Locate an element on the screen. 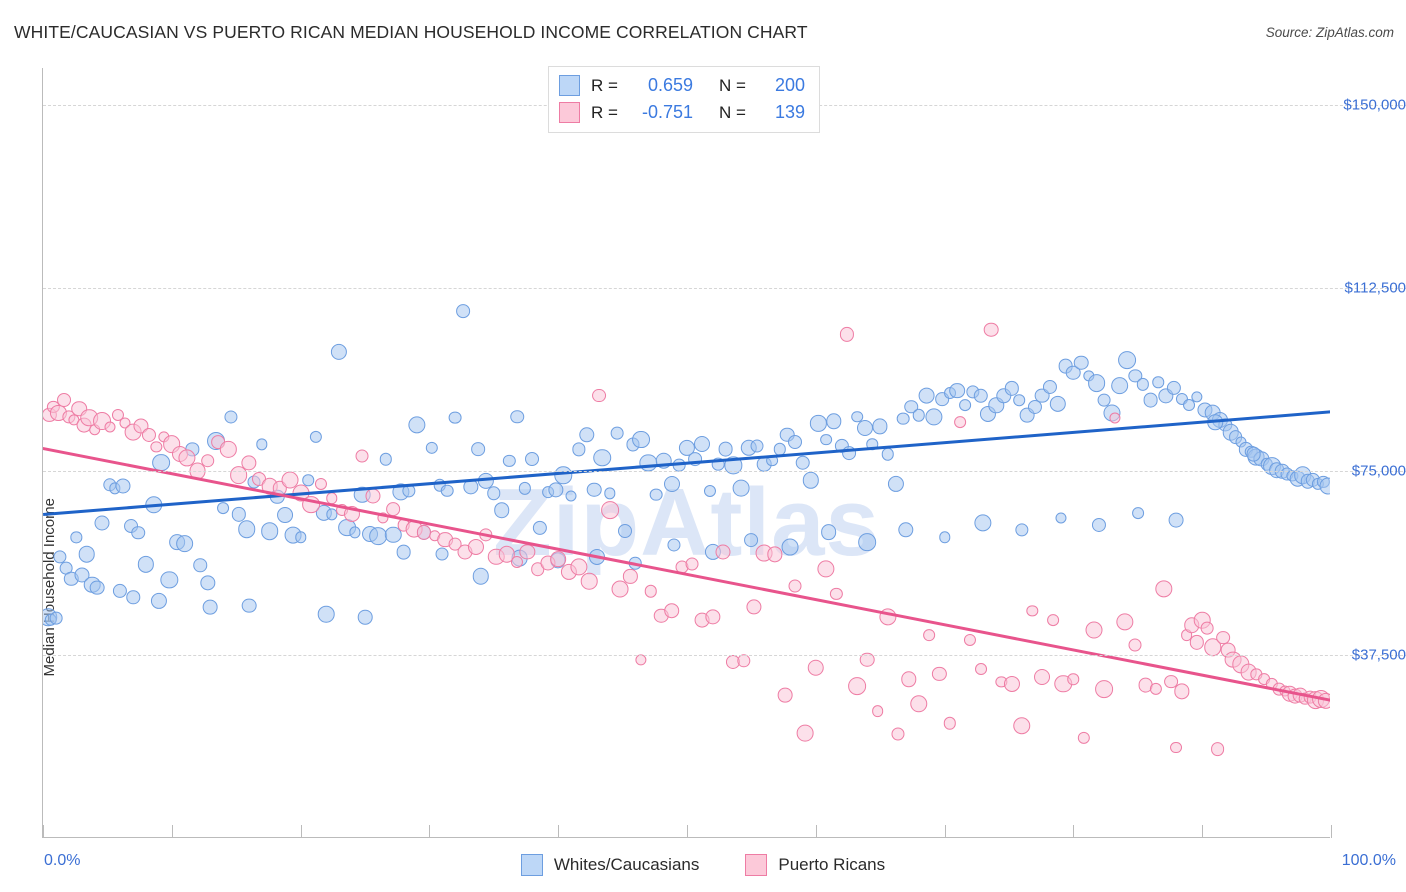 Image resolution: width=1406 pixels, height=892 pixels. correlation-legend-row: R = 0.659 N = 200 is located at coordinates (682, 85).